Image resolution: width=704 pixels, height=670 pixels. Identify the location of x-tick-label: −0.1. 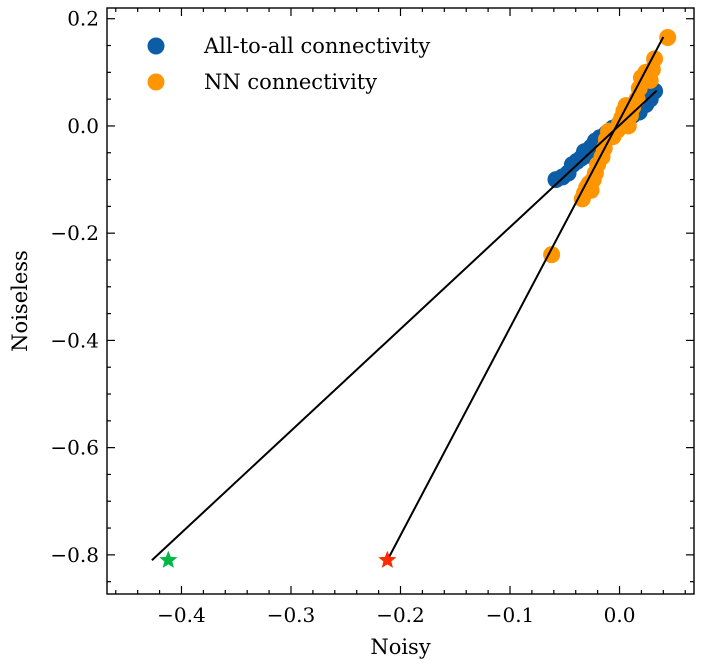
(510, 615).